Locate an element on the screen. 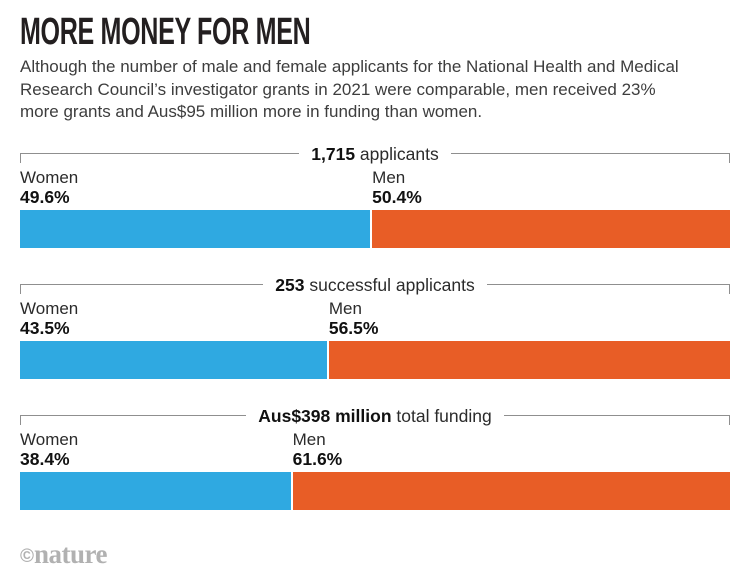 The image size is (751, 575). page-title: MORE MONEY FOR MEN is located at coordinates (165, 32).